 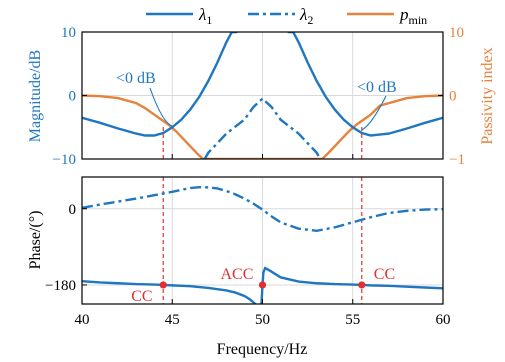 What do you see at coordinates (73, 97) in the screenshot?
I see `magnitude-ytick-label: 0` at bounding box center [73, 97].